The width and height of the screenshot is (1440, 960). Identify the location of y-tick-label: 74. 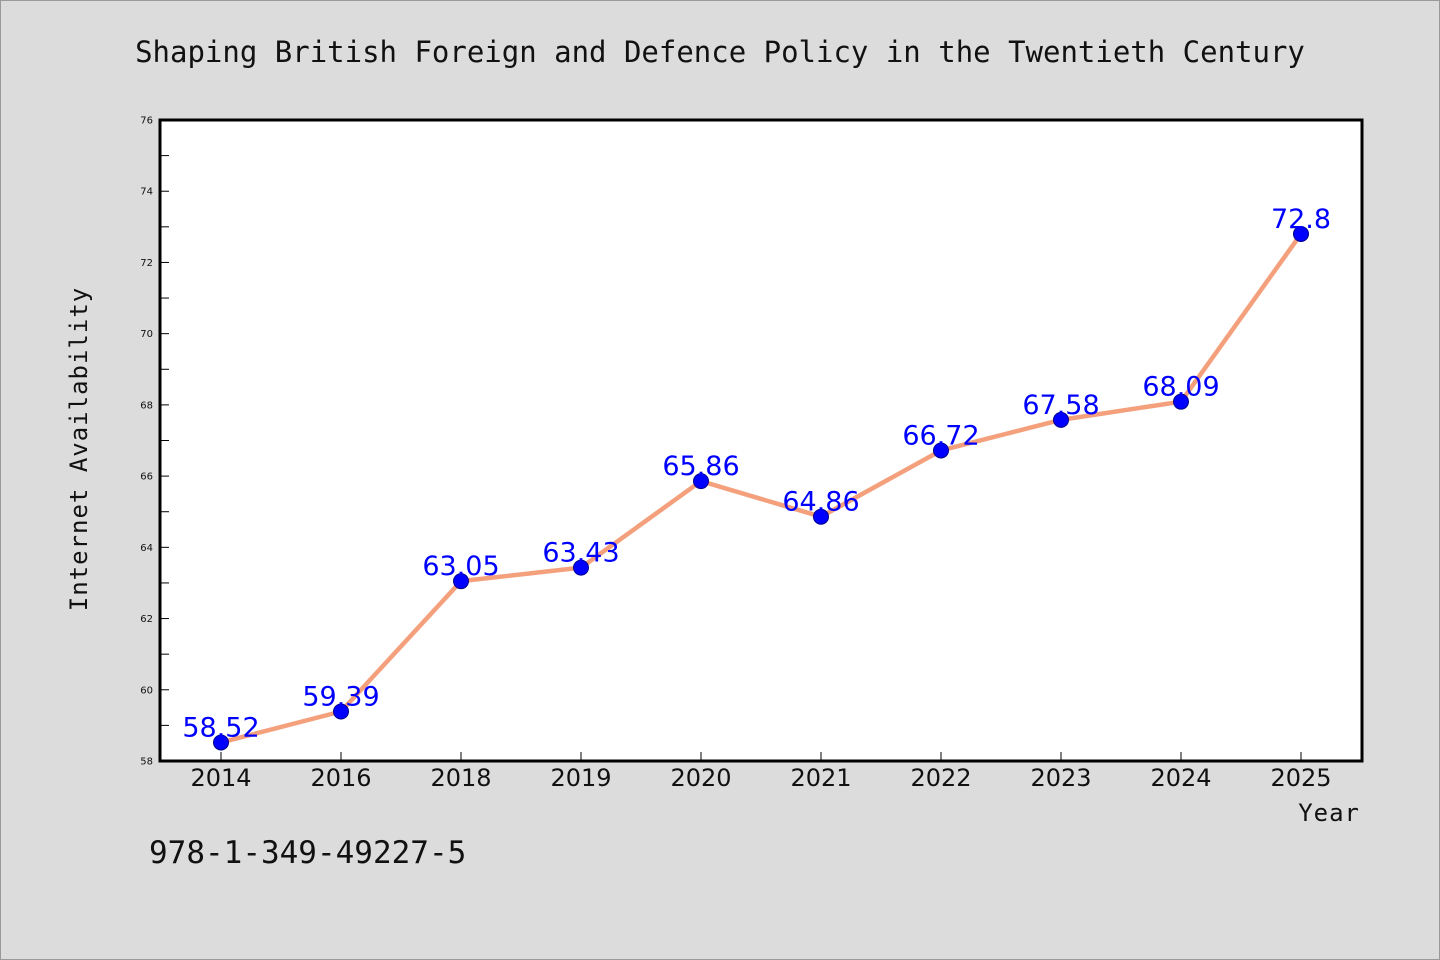
(146, 192).